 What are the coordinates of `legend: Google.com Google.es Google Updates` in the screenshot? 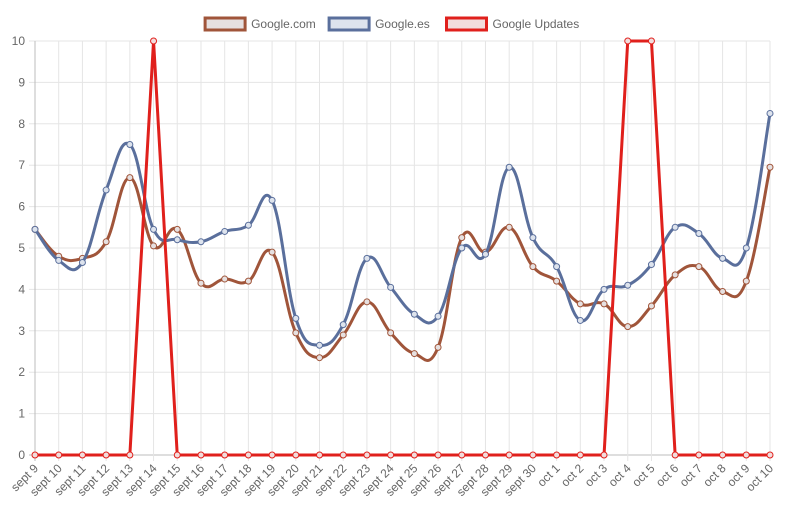 It's located at (391, 24).